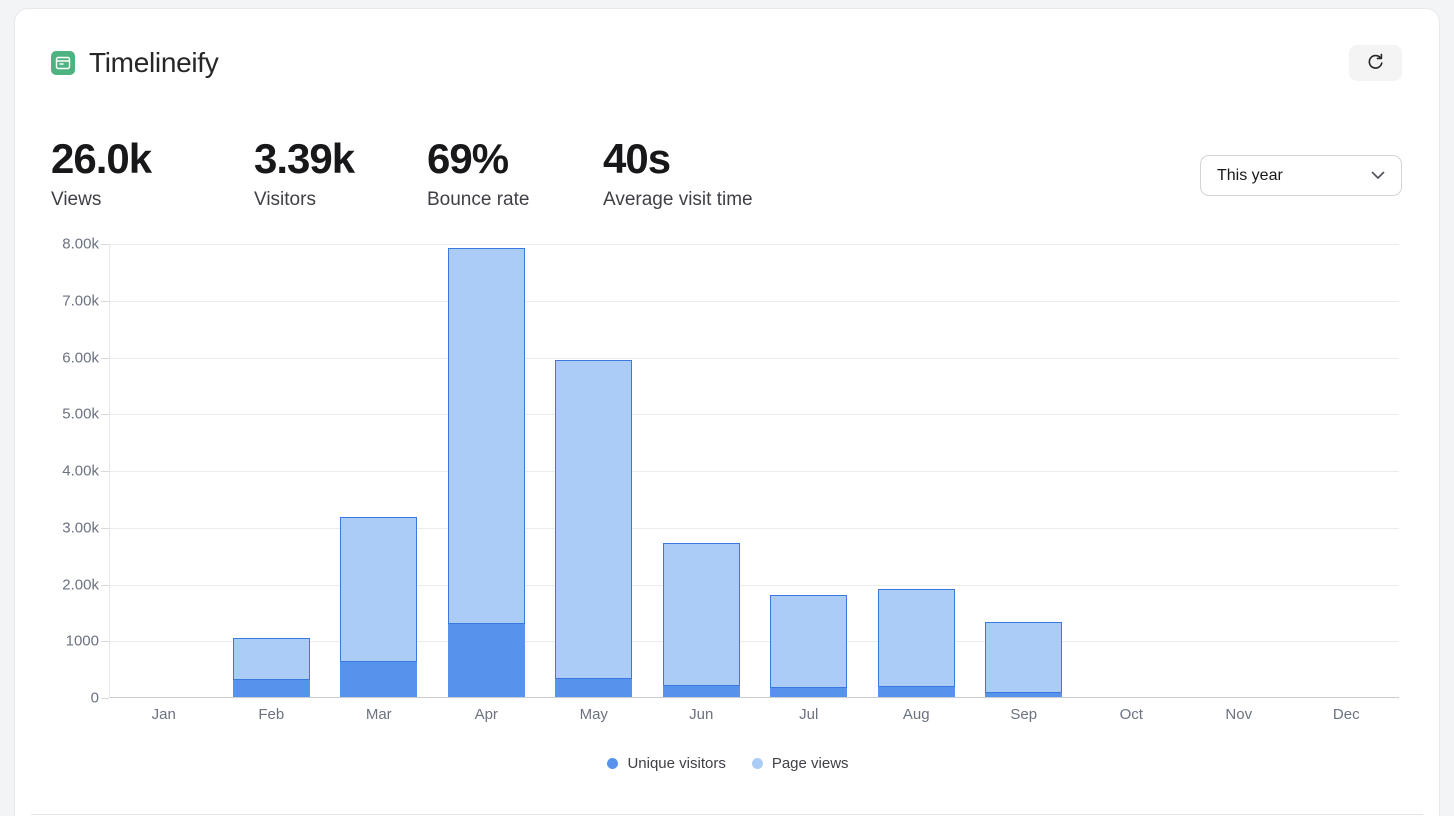  Describe the element at coordinates (154, 62) in the screenshot. I see `page-title: Timelineify` at that location.